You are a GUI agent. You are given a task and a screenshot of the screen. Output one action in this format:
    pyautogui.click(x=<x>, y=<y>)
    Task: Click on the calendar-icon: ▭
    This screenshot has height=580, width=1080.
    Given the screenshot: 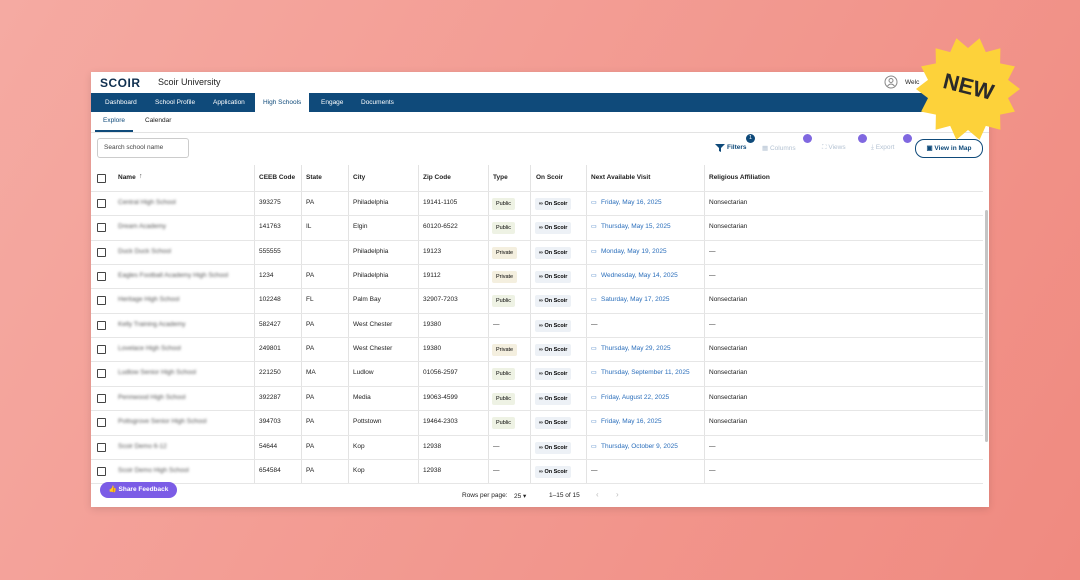 What is the action you would take?
    pyautogui.click(x=594, y=300)
    